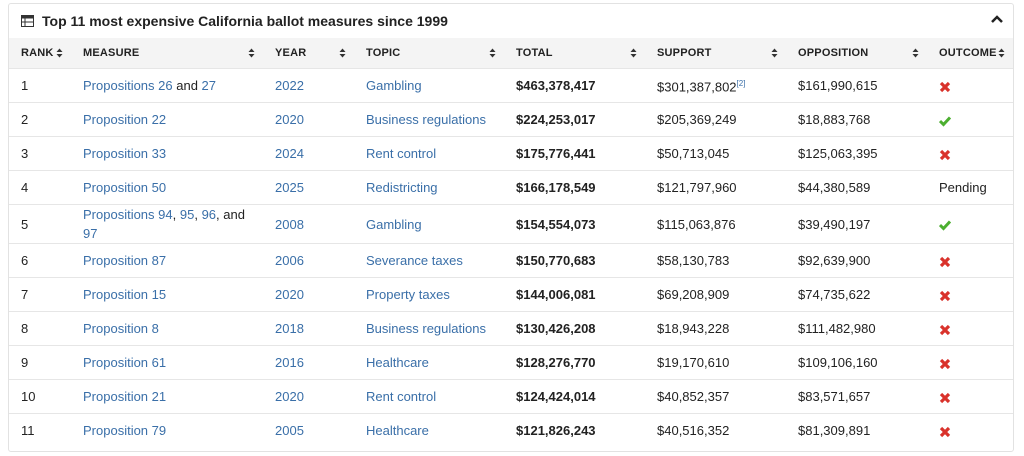 Image resolution: width=1024 pixels, height=456 pixels. Describe the element at coordinates (187, 214) in the screenshot. I see `measure-link: 95` at that location.